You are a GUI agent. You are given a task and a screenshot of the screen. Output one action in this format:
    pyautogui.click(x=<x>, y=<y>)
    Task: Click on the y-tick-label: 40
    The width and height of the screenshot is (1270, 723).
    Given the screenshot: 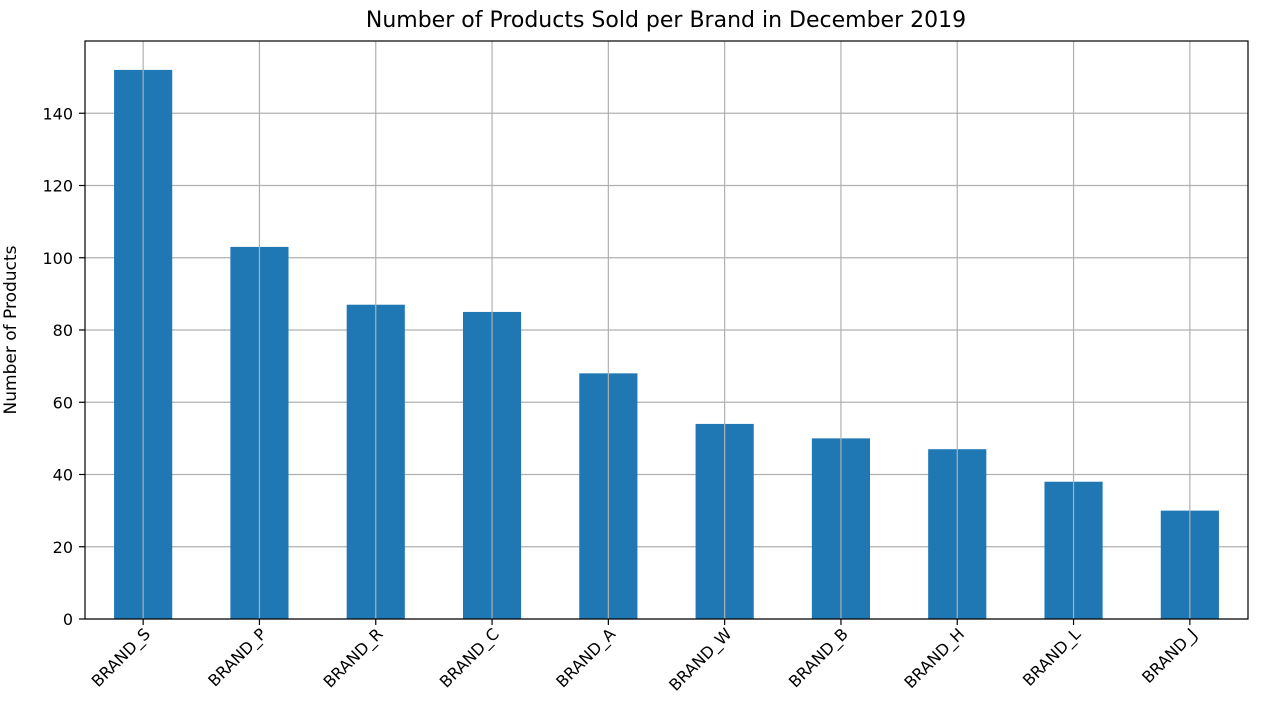 What is the action you would take?
    pyautogui.click(x=63, y=475)
    